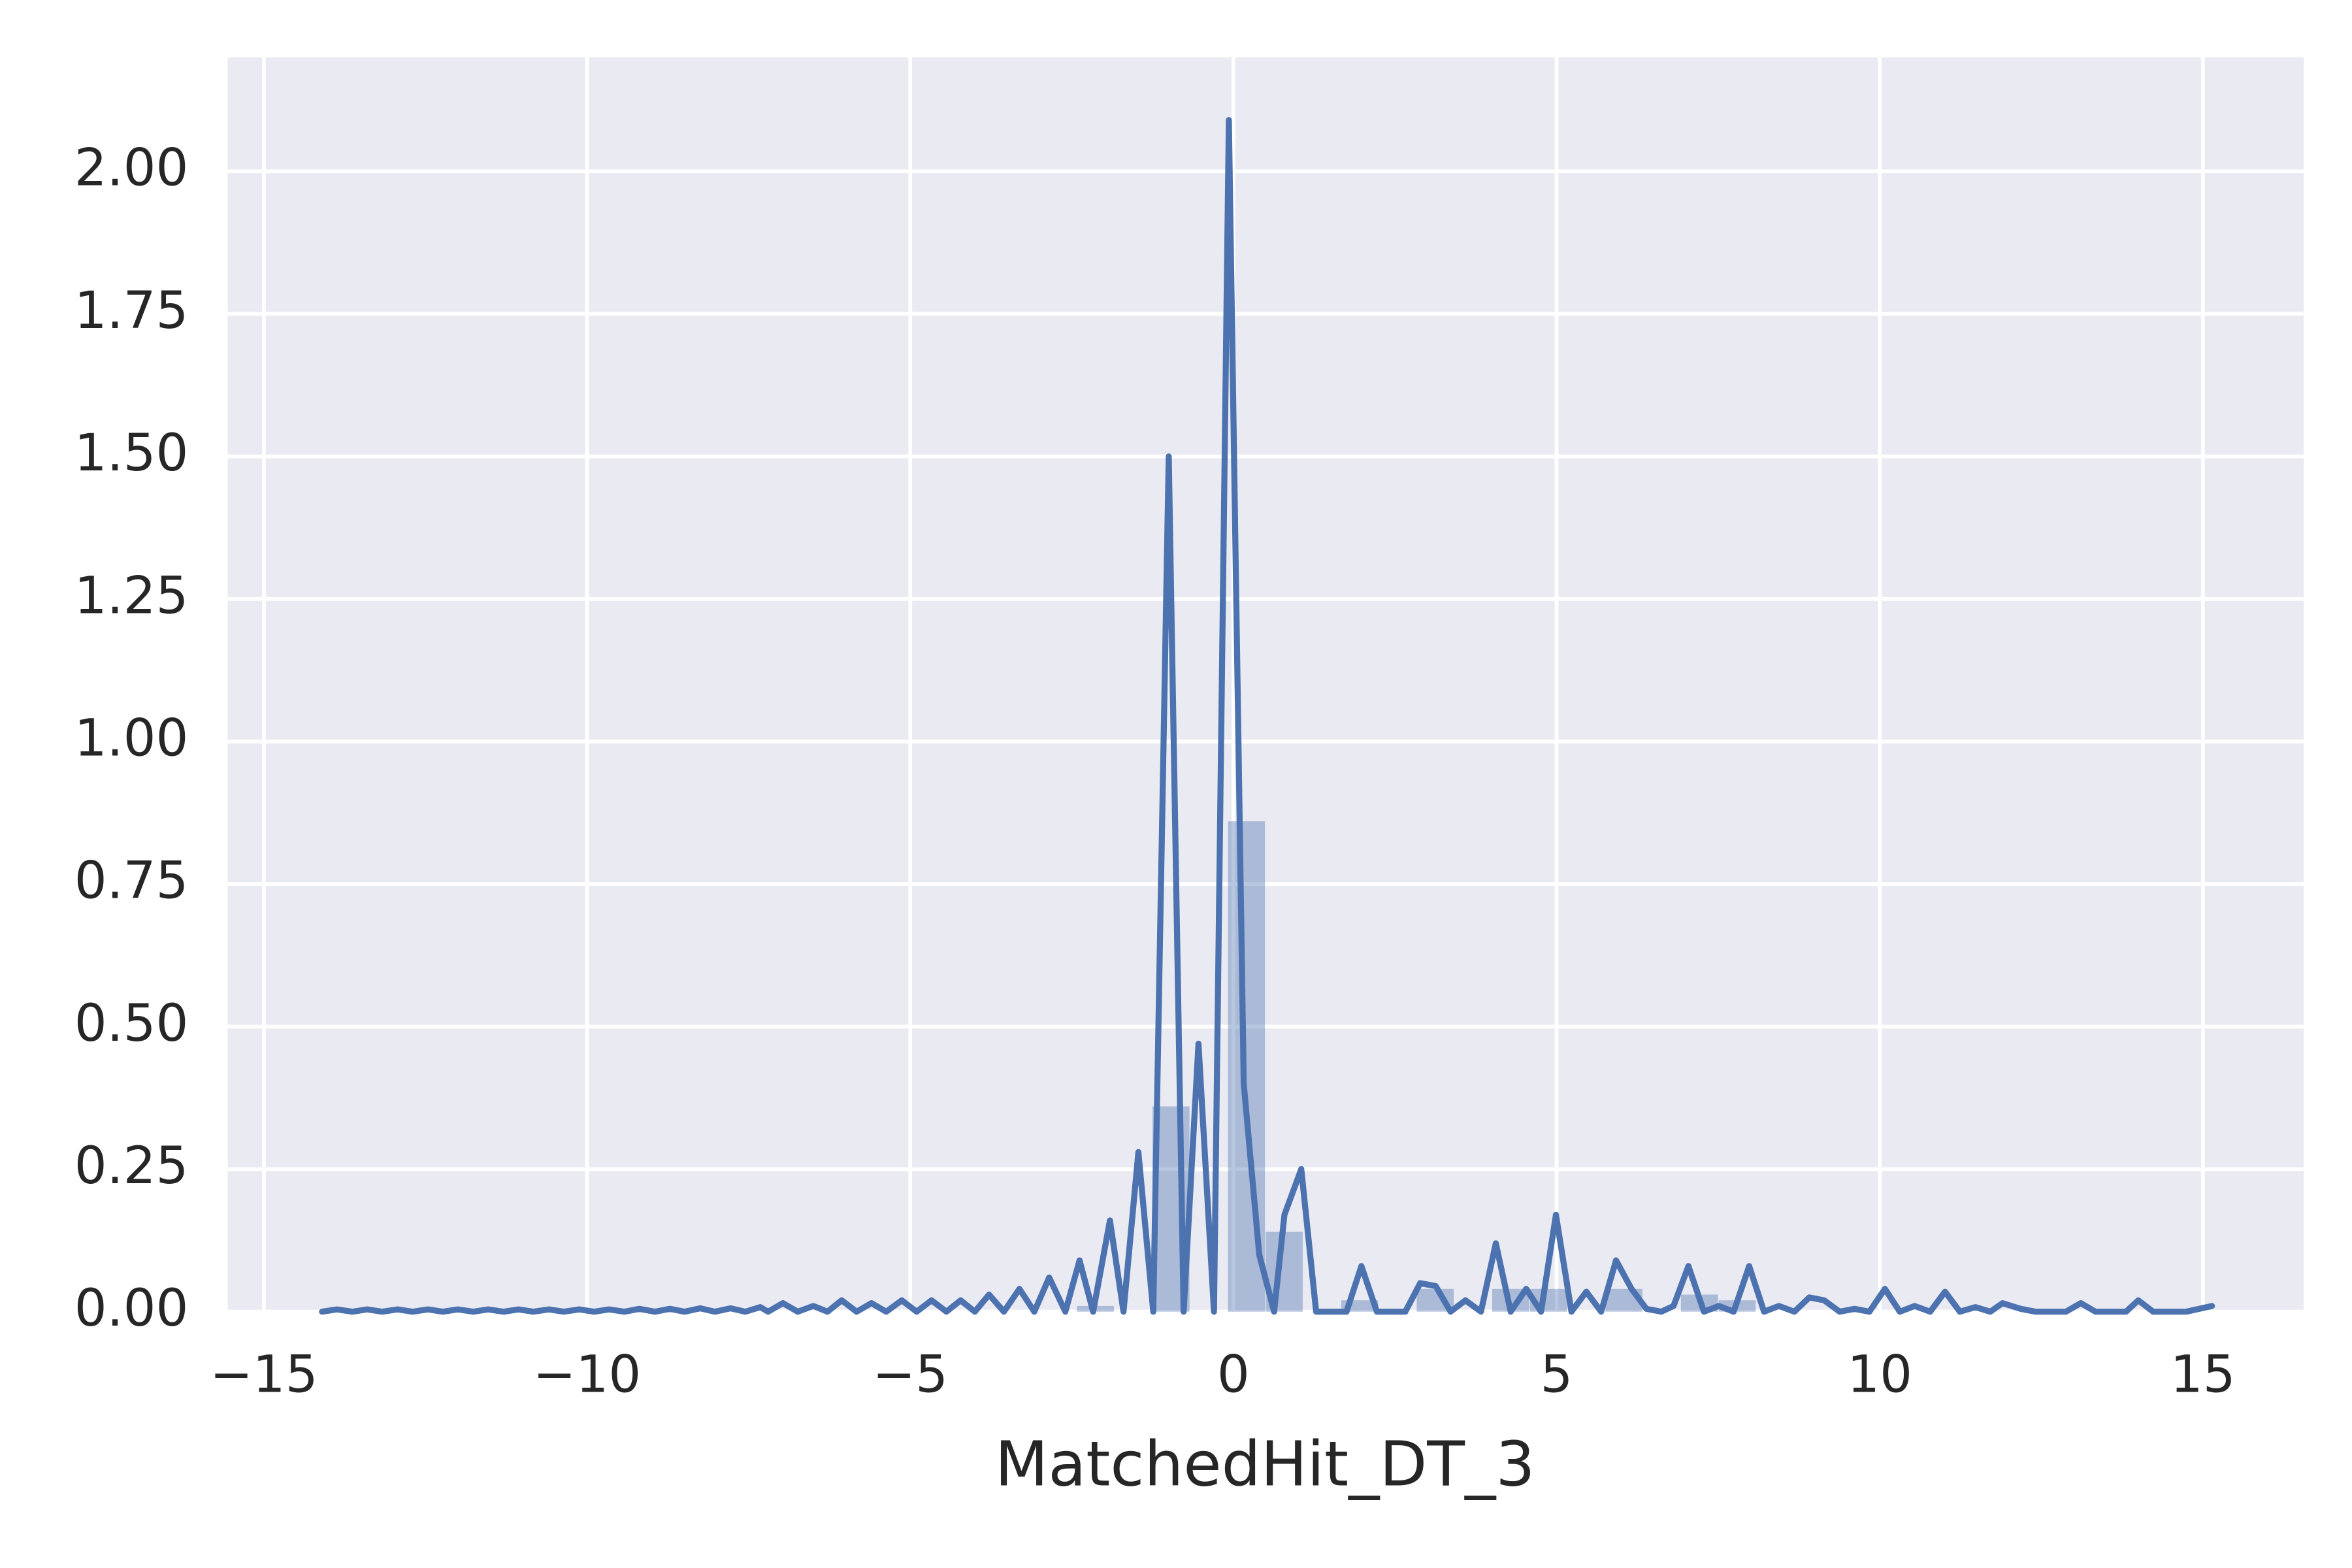 This screenshot has width=2352, height=1568. I want to click on x-tick-label: −15, so click(264, 1375).